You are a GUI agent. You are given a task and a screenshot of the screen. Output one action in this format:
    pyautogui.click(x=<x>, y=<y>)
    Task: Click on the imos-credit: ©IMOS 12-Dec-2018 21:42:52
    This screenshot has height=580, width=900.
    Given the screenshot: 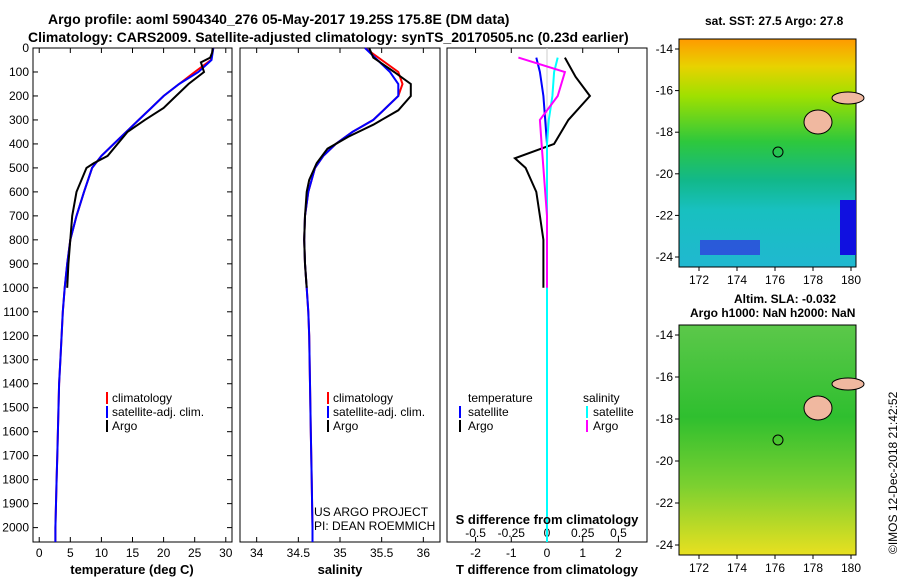 What is the action you would take?
    pyautogui.click(x=893, y=472)
    